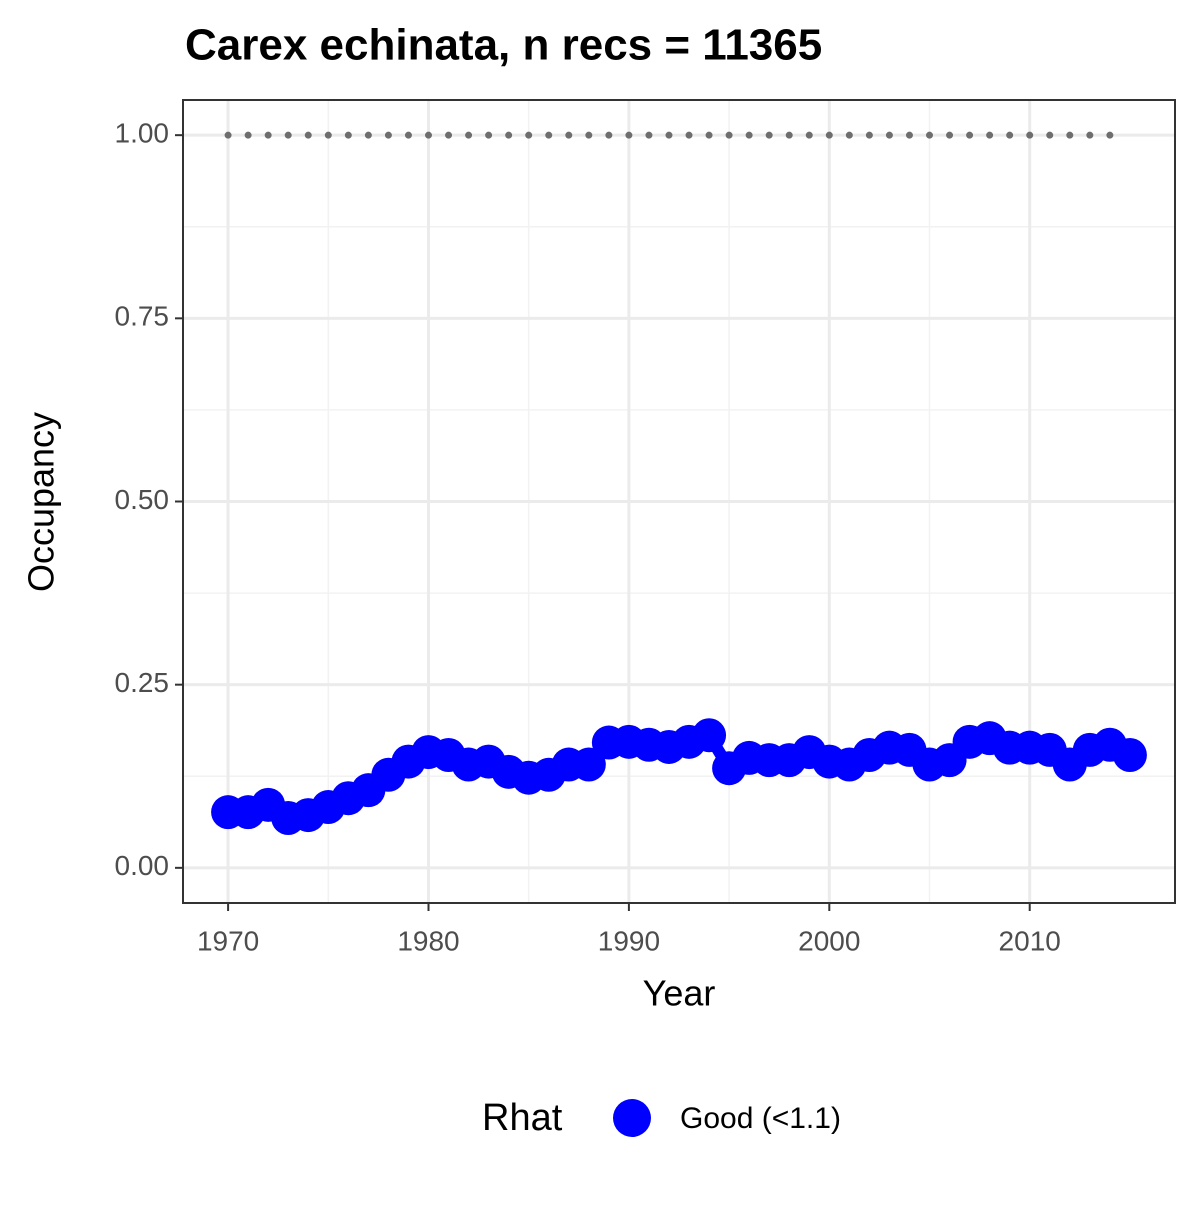  Describe the element at coordinates (632, 1118) in the screenshot. I see `legend-marker` at that location.